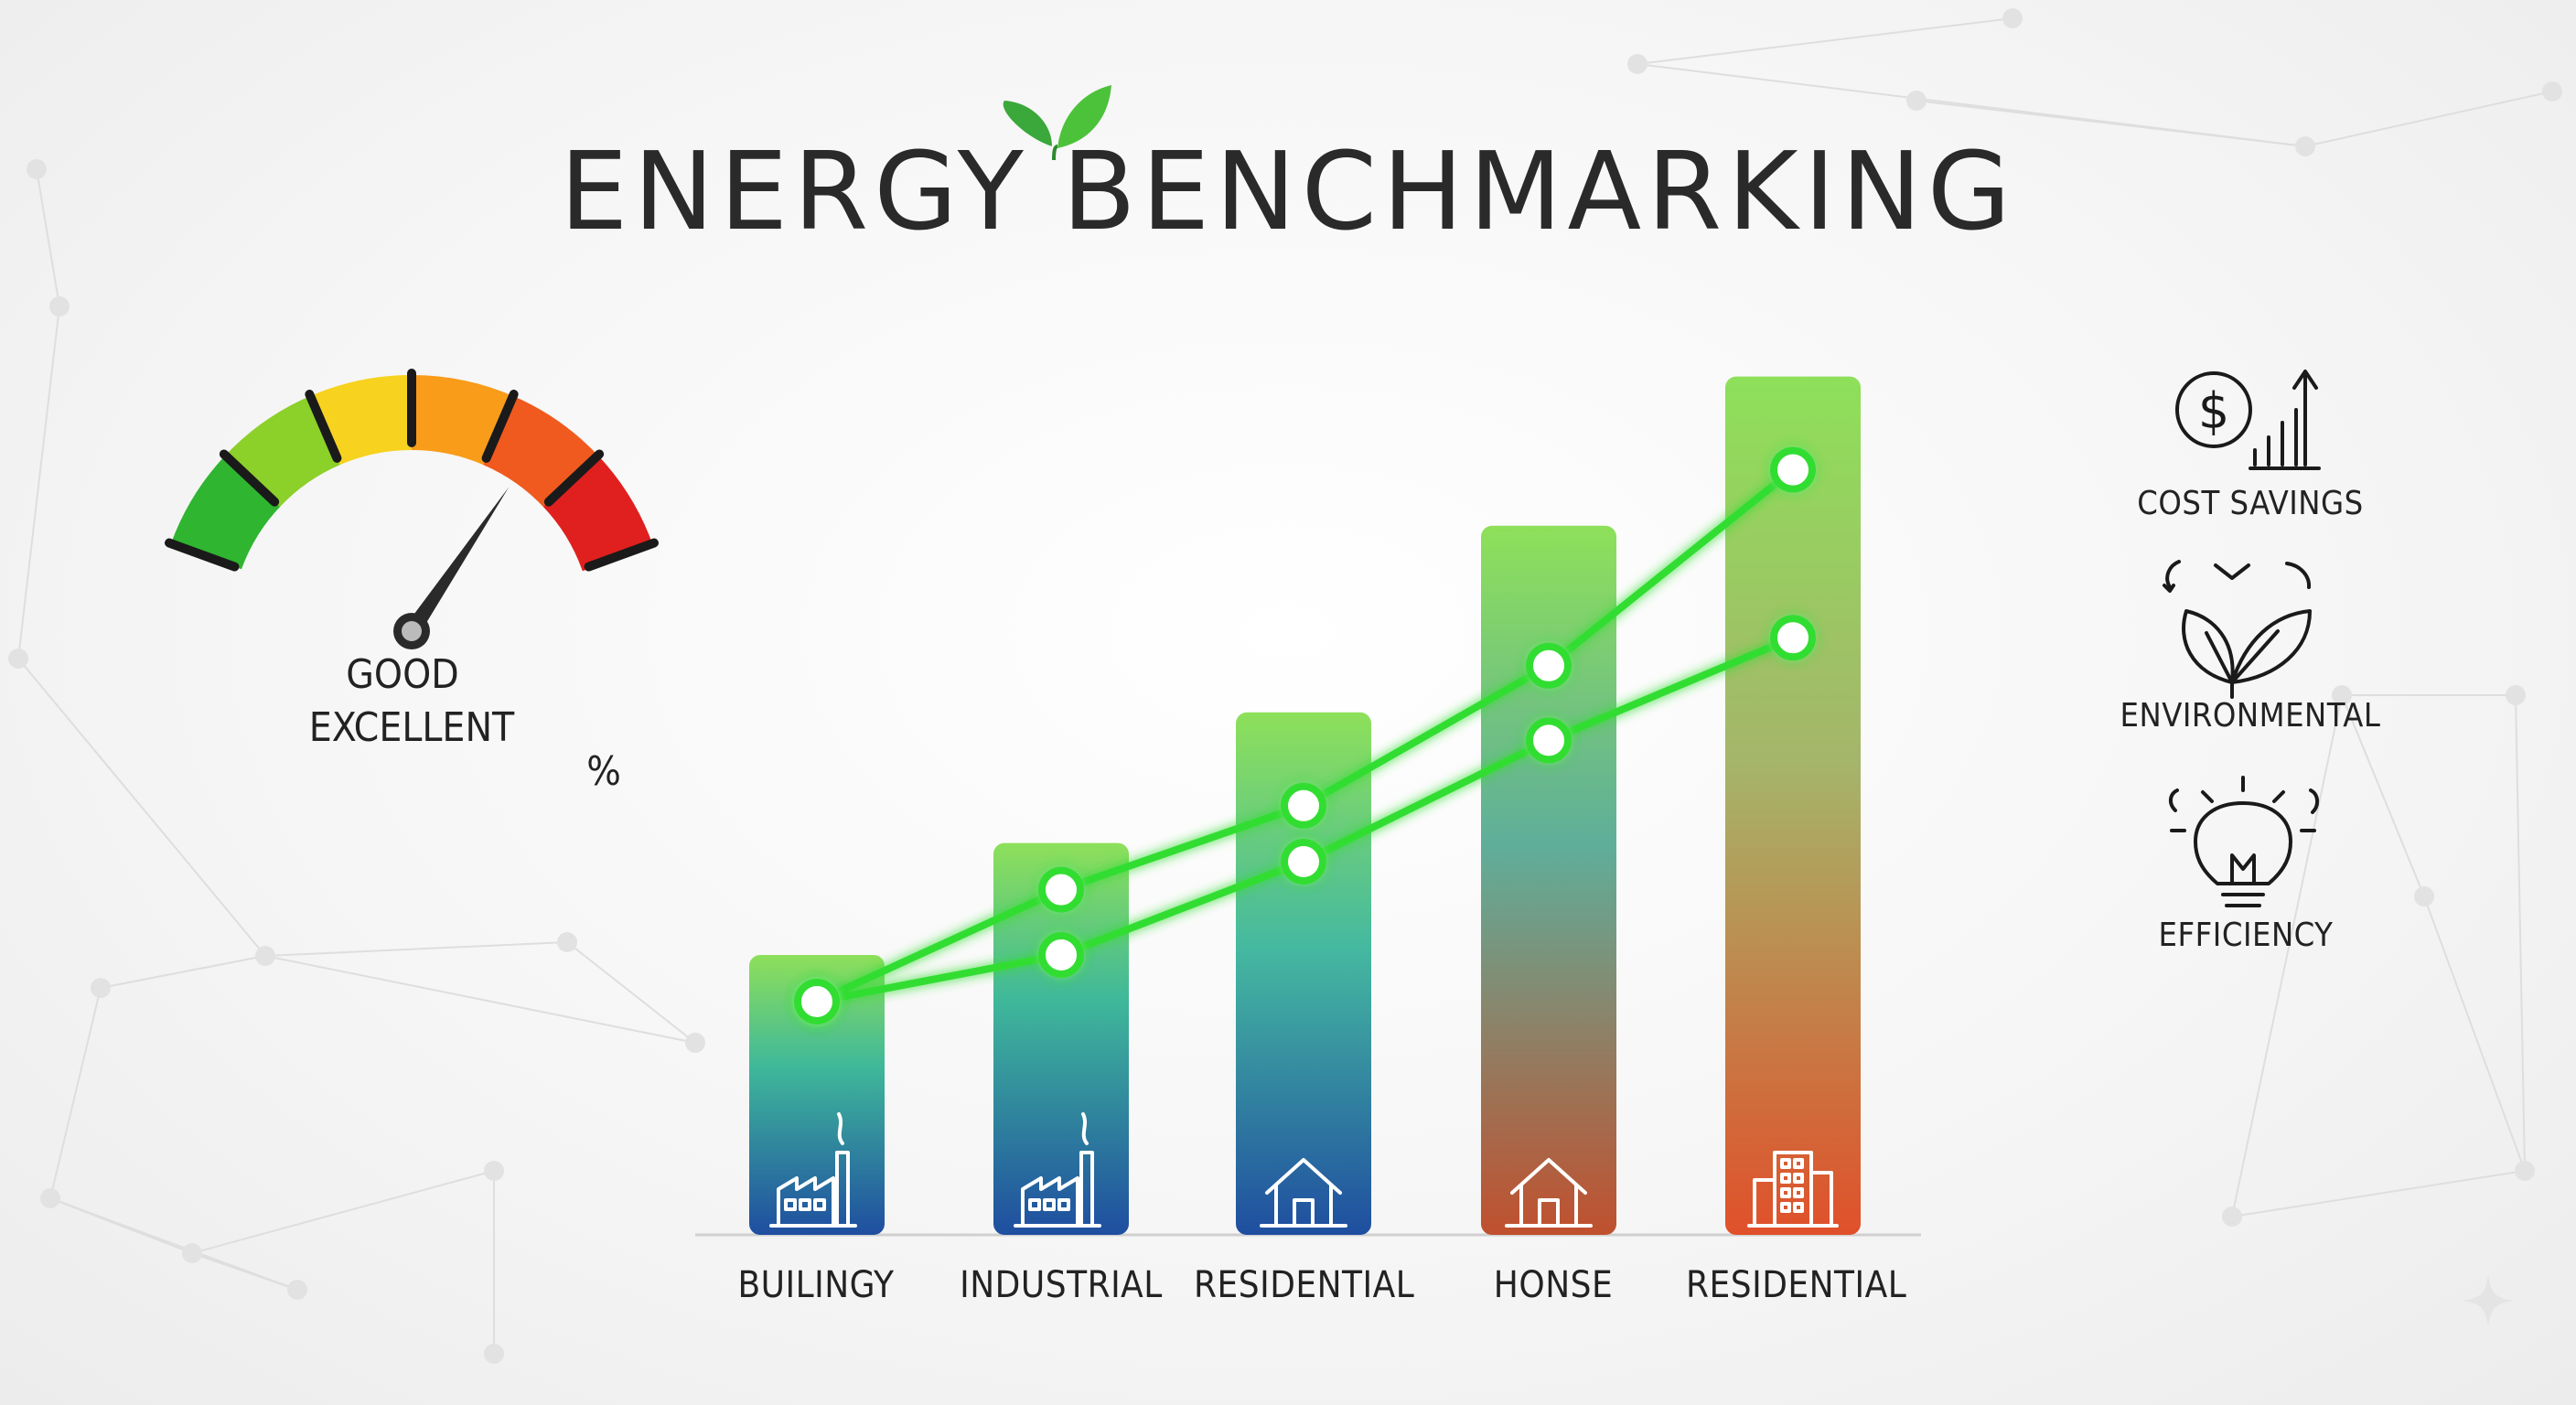  Describe the element at coordinates (794, 191) in the screenshot. I see `title-word-energy: ENERGY` at that location.